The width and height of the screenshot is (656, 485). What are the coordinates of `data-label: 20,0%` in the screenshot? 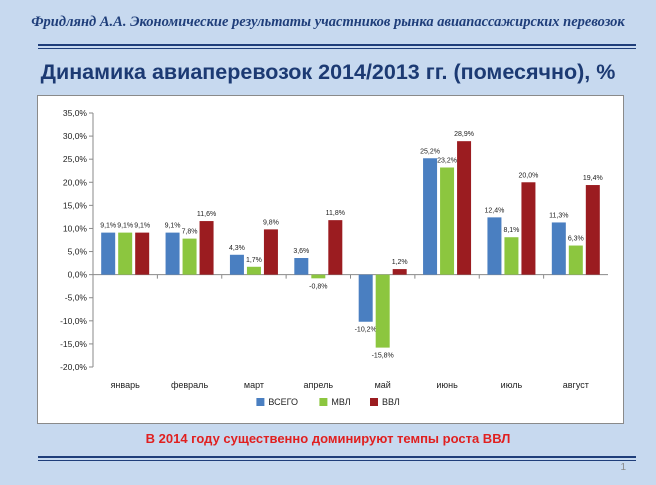 It's located at (529, 175).